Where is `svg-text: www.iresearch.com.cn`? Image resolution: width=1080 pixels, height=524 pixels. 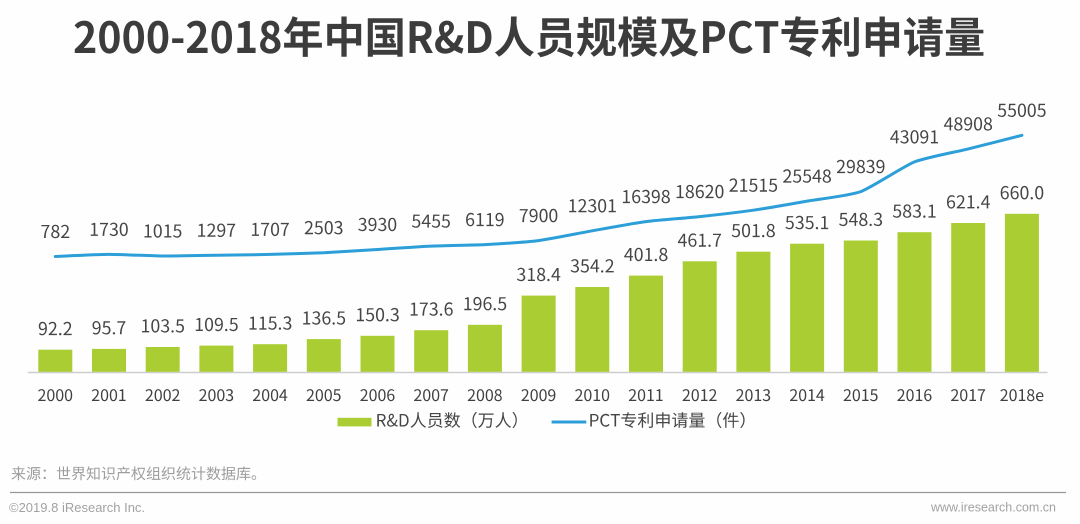 svg-text: www.iresearch.com.cn is located at coordinates (993, 508).